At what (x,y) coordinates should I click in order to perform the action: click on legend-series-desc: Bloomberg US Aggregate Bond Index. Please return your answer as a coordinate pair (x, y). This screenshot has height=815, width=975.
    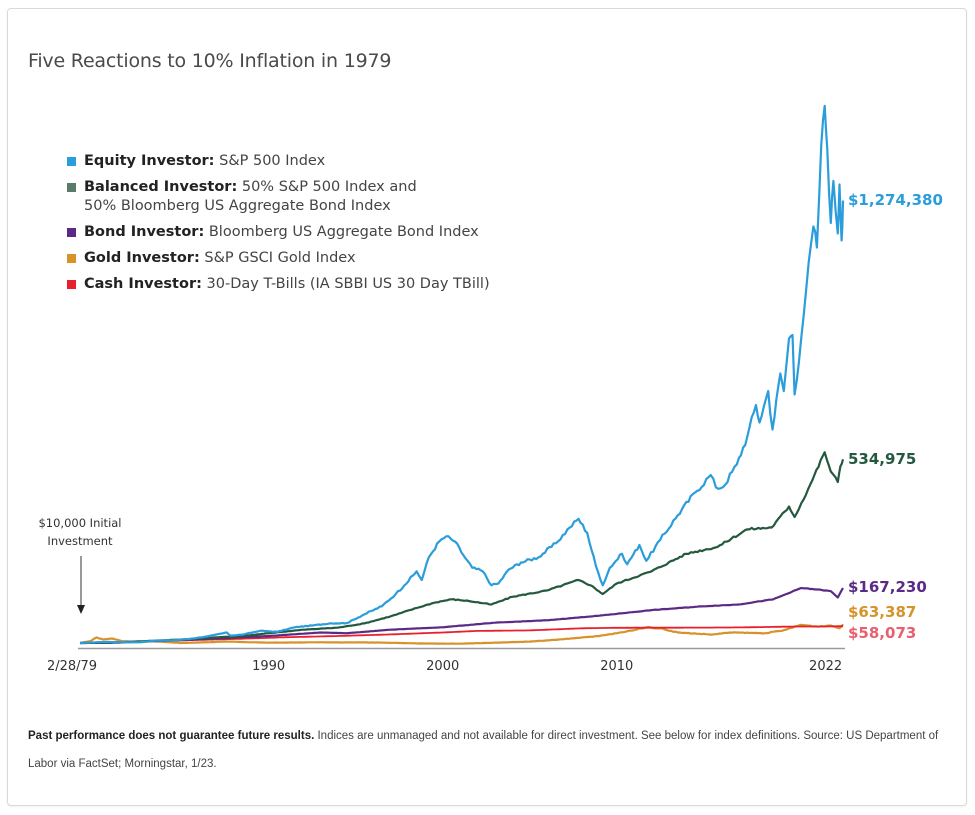
    Looking at the image, I should click on (343, 232).